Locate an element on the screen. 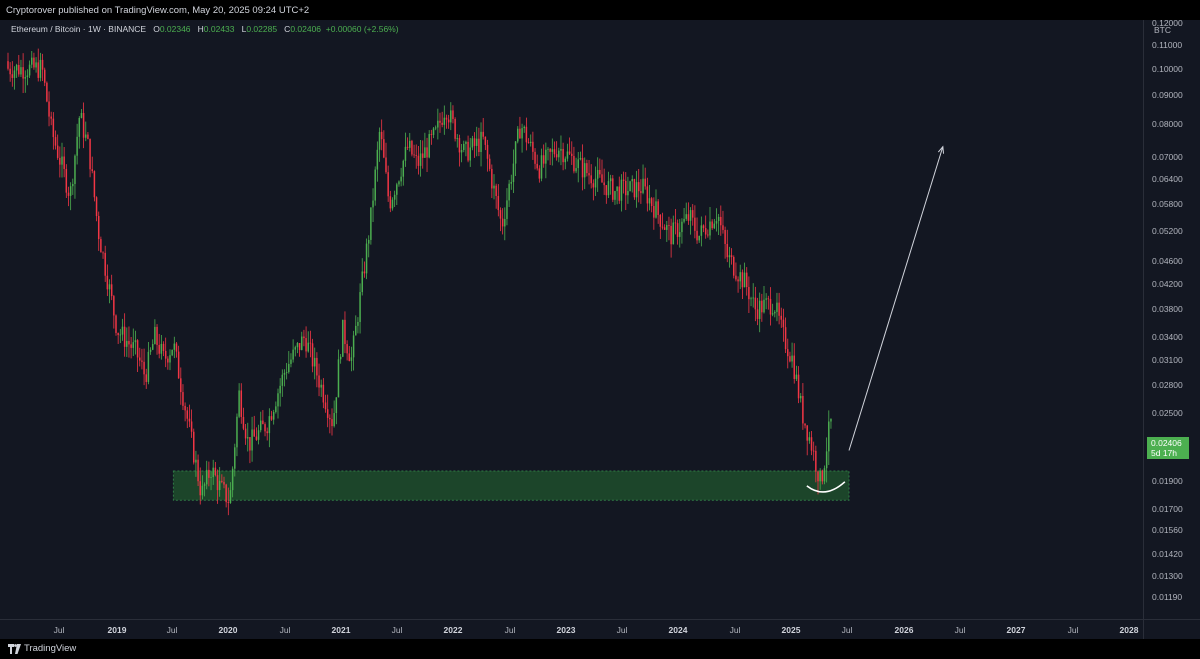  tradingview-logo-icon is located at coordinates (14, 649).